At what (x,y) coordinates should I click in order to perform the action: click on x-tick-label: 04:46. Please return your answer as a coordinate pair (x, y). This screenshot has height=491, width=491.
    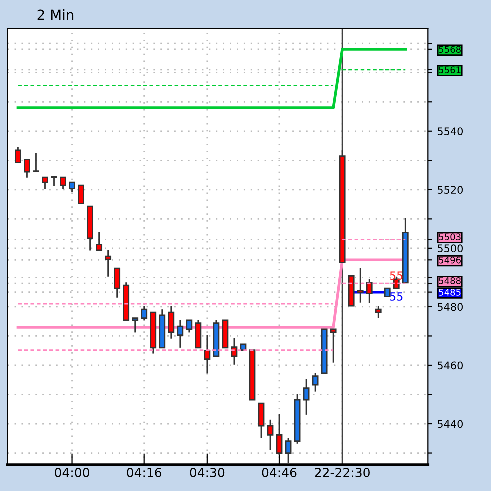
    Looking at the image, I should click on (279, 473).